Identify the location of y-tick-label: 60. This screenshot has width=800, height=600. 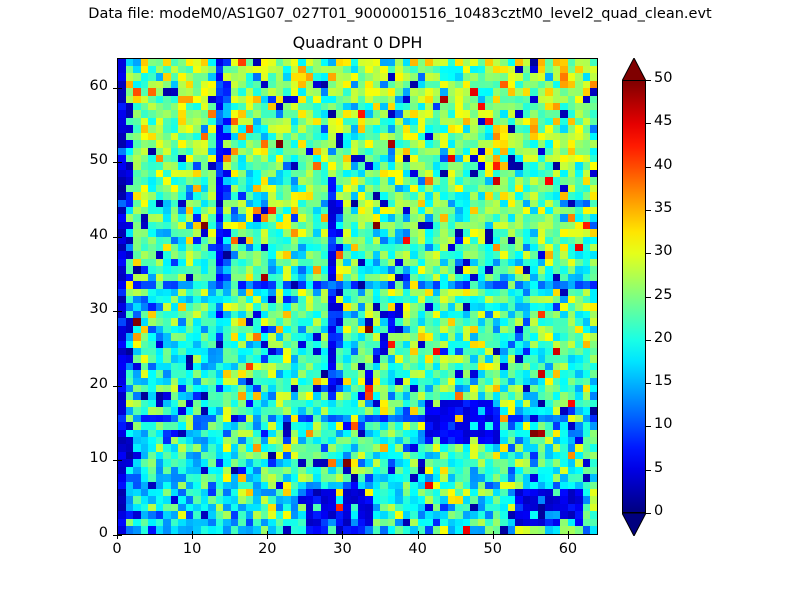
(98, 85).